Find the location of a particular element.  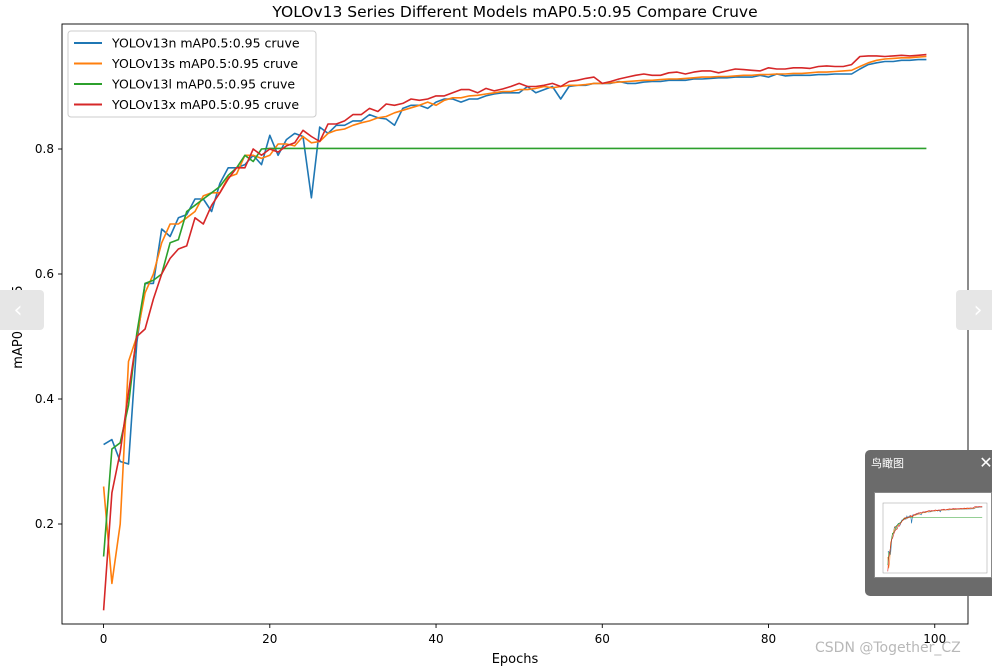

legend-entry: YOLOv13n mAP0.5:0.95 cruve is located at coordinates (205, 43).